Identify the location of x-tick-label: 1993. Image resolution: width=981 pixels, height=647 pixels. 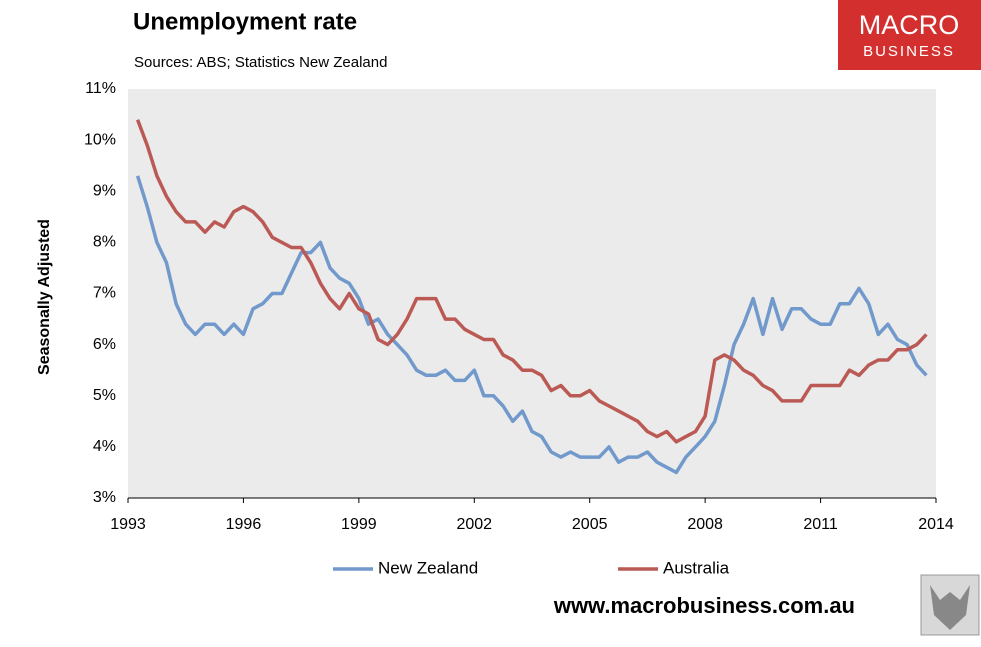
(128, 524).